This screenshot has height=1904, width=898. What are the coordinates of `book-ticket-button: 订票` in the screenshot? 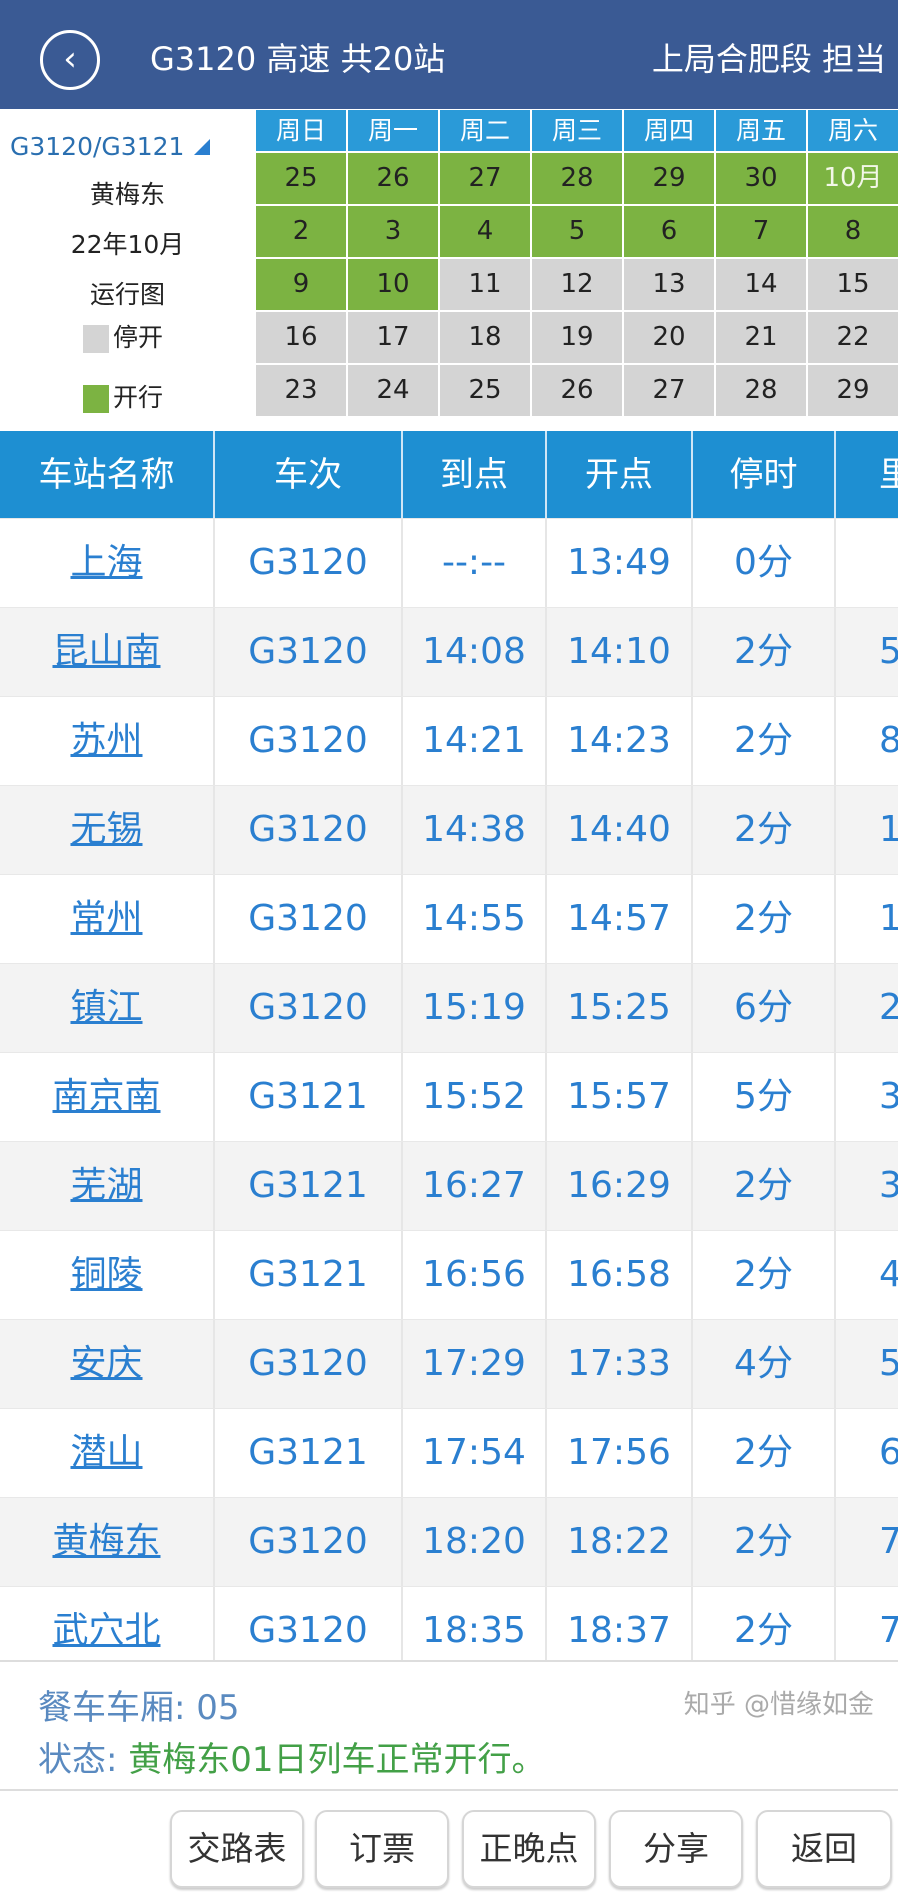 It's located at (382, 1849).